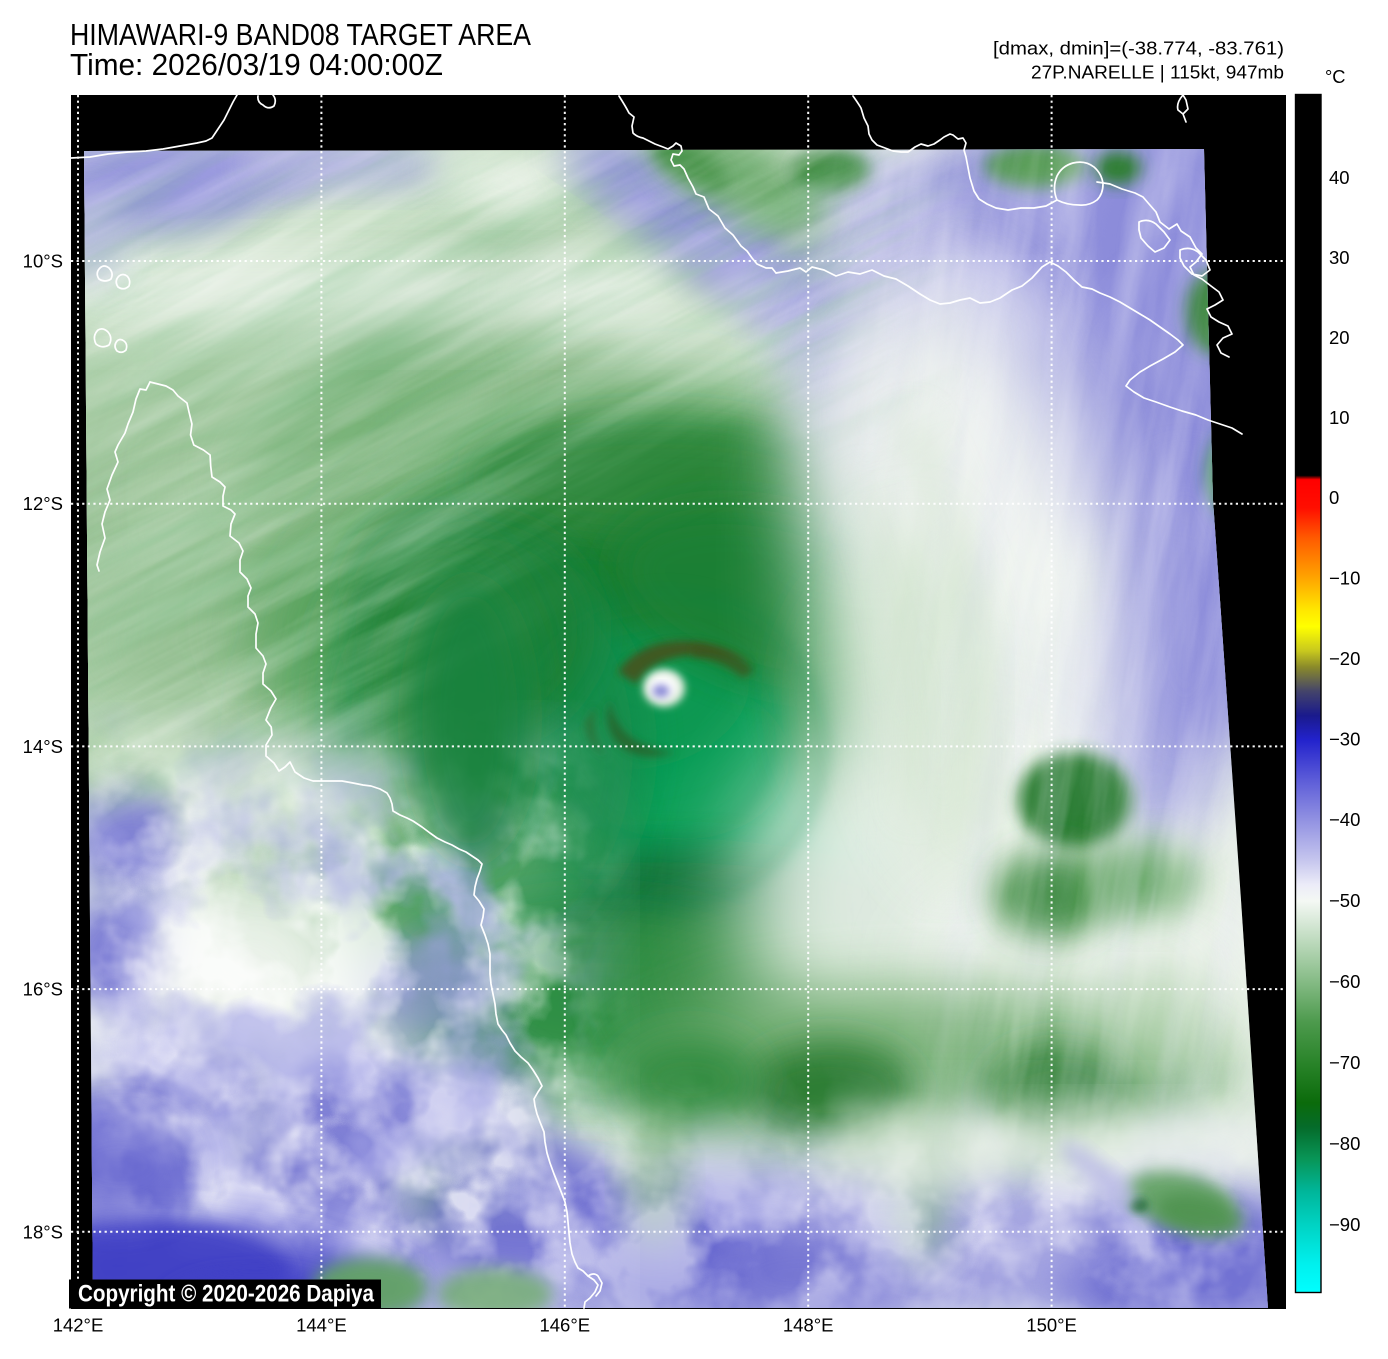  Describe the element at coordinates (301, 35) in the screenshot. I see `svg-text: HIMAWARI-9 BAND08 TARGET AREA` at that location.